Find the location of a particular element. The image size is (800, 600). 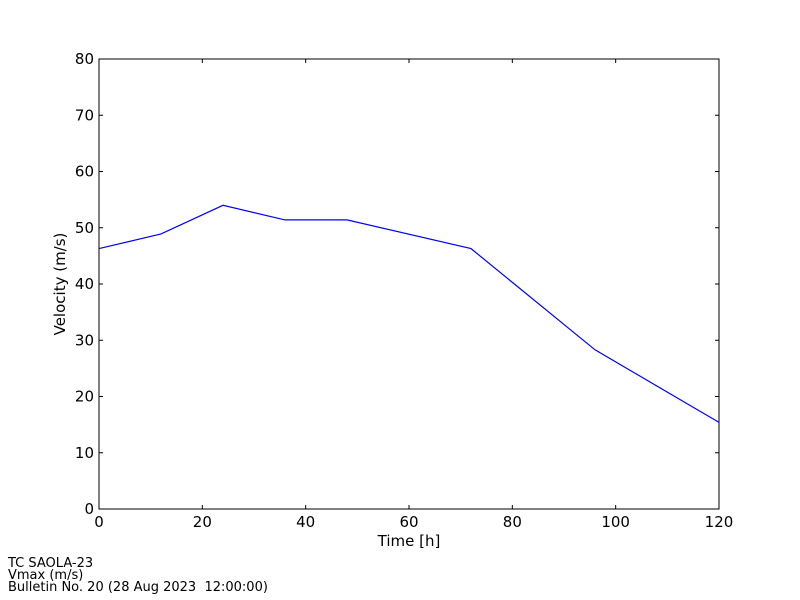

y-tick-label: 80 is located at coordinates (84, 59).